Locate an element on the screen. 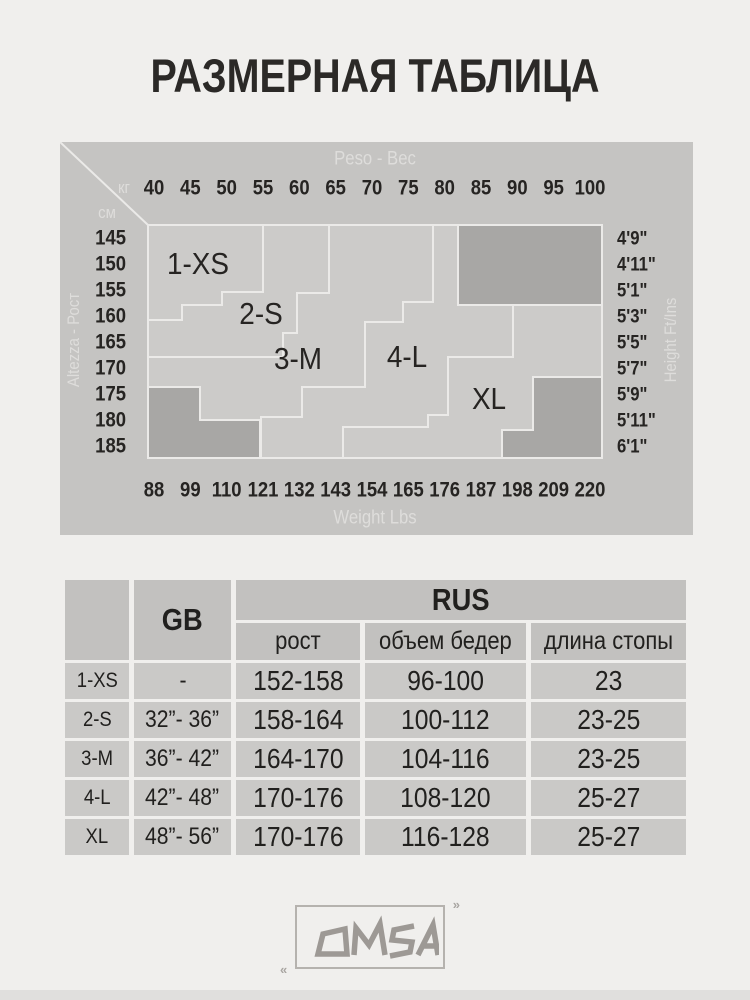 The width and height of the screenshot is (750, 1000). table-row-4-l-gb-cell: 42”- 48” is located at coordinates (182, 798).